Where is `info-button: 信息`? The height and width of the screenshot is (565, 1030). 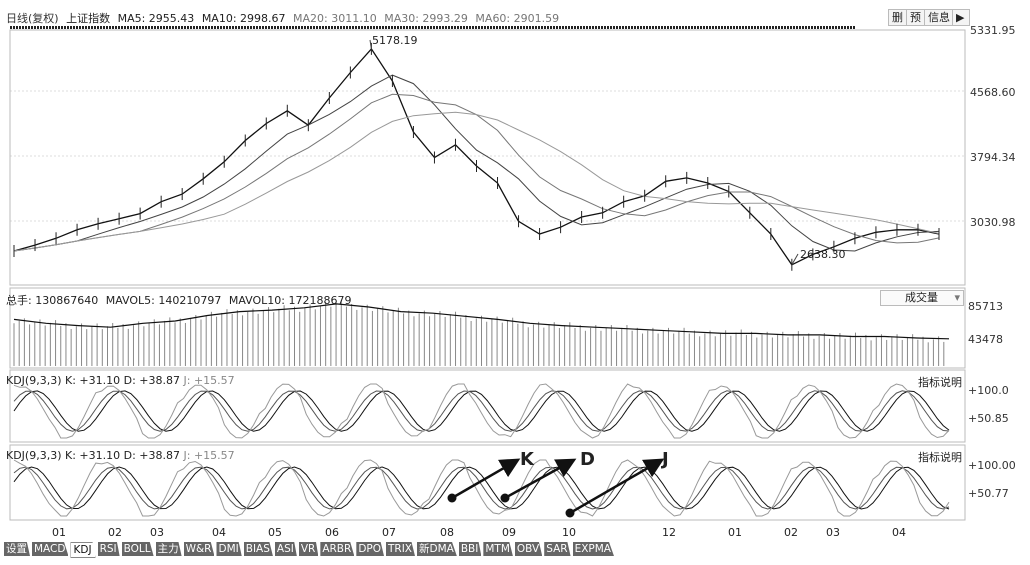 info-button: 信息 is located at coordinates (939, 17).